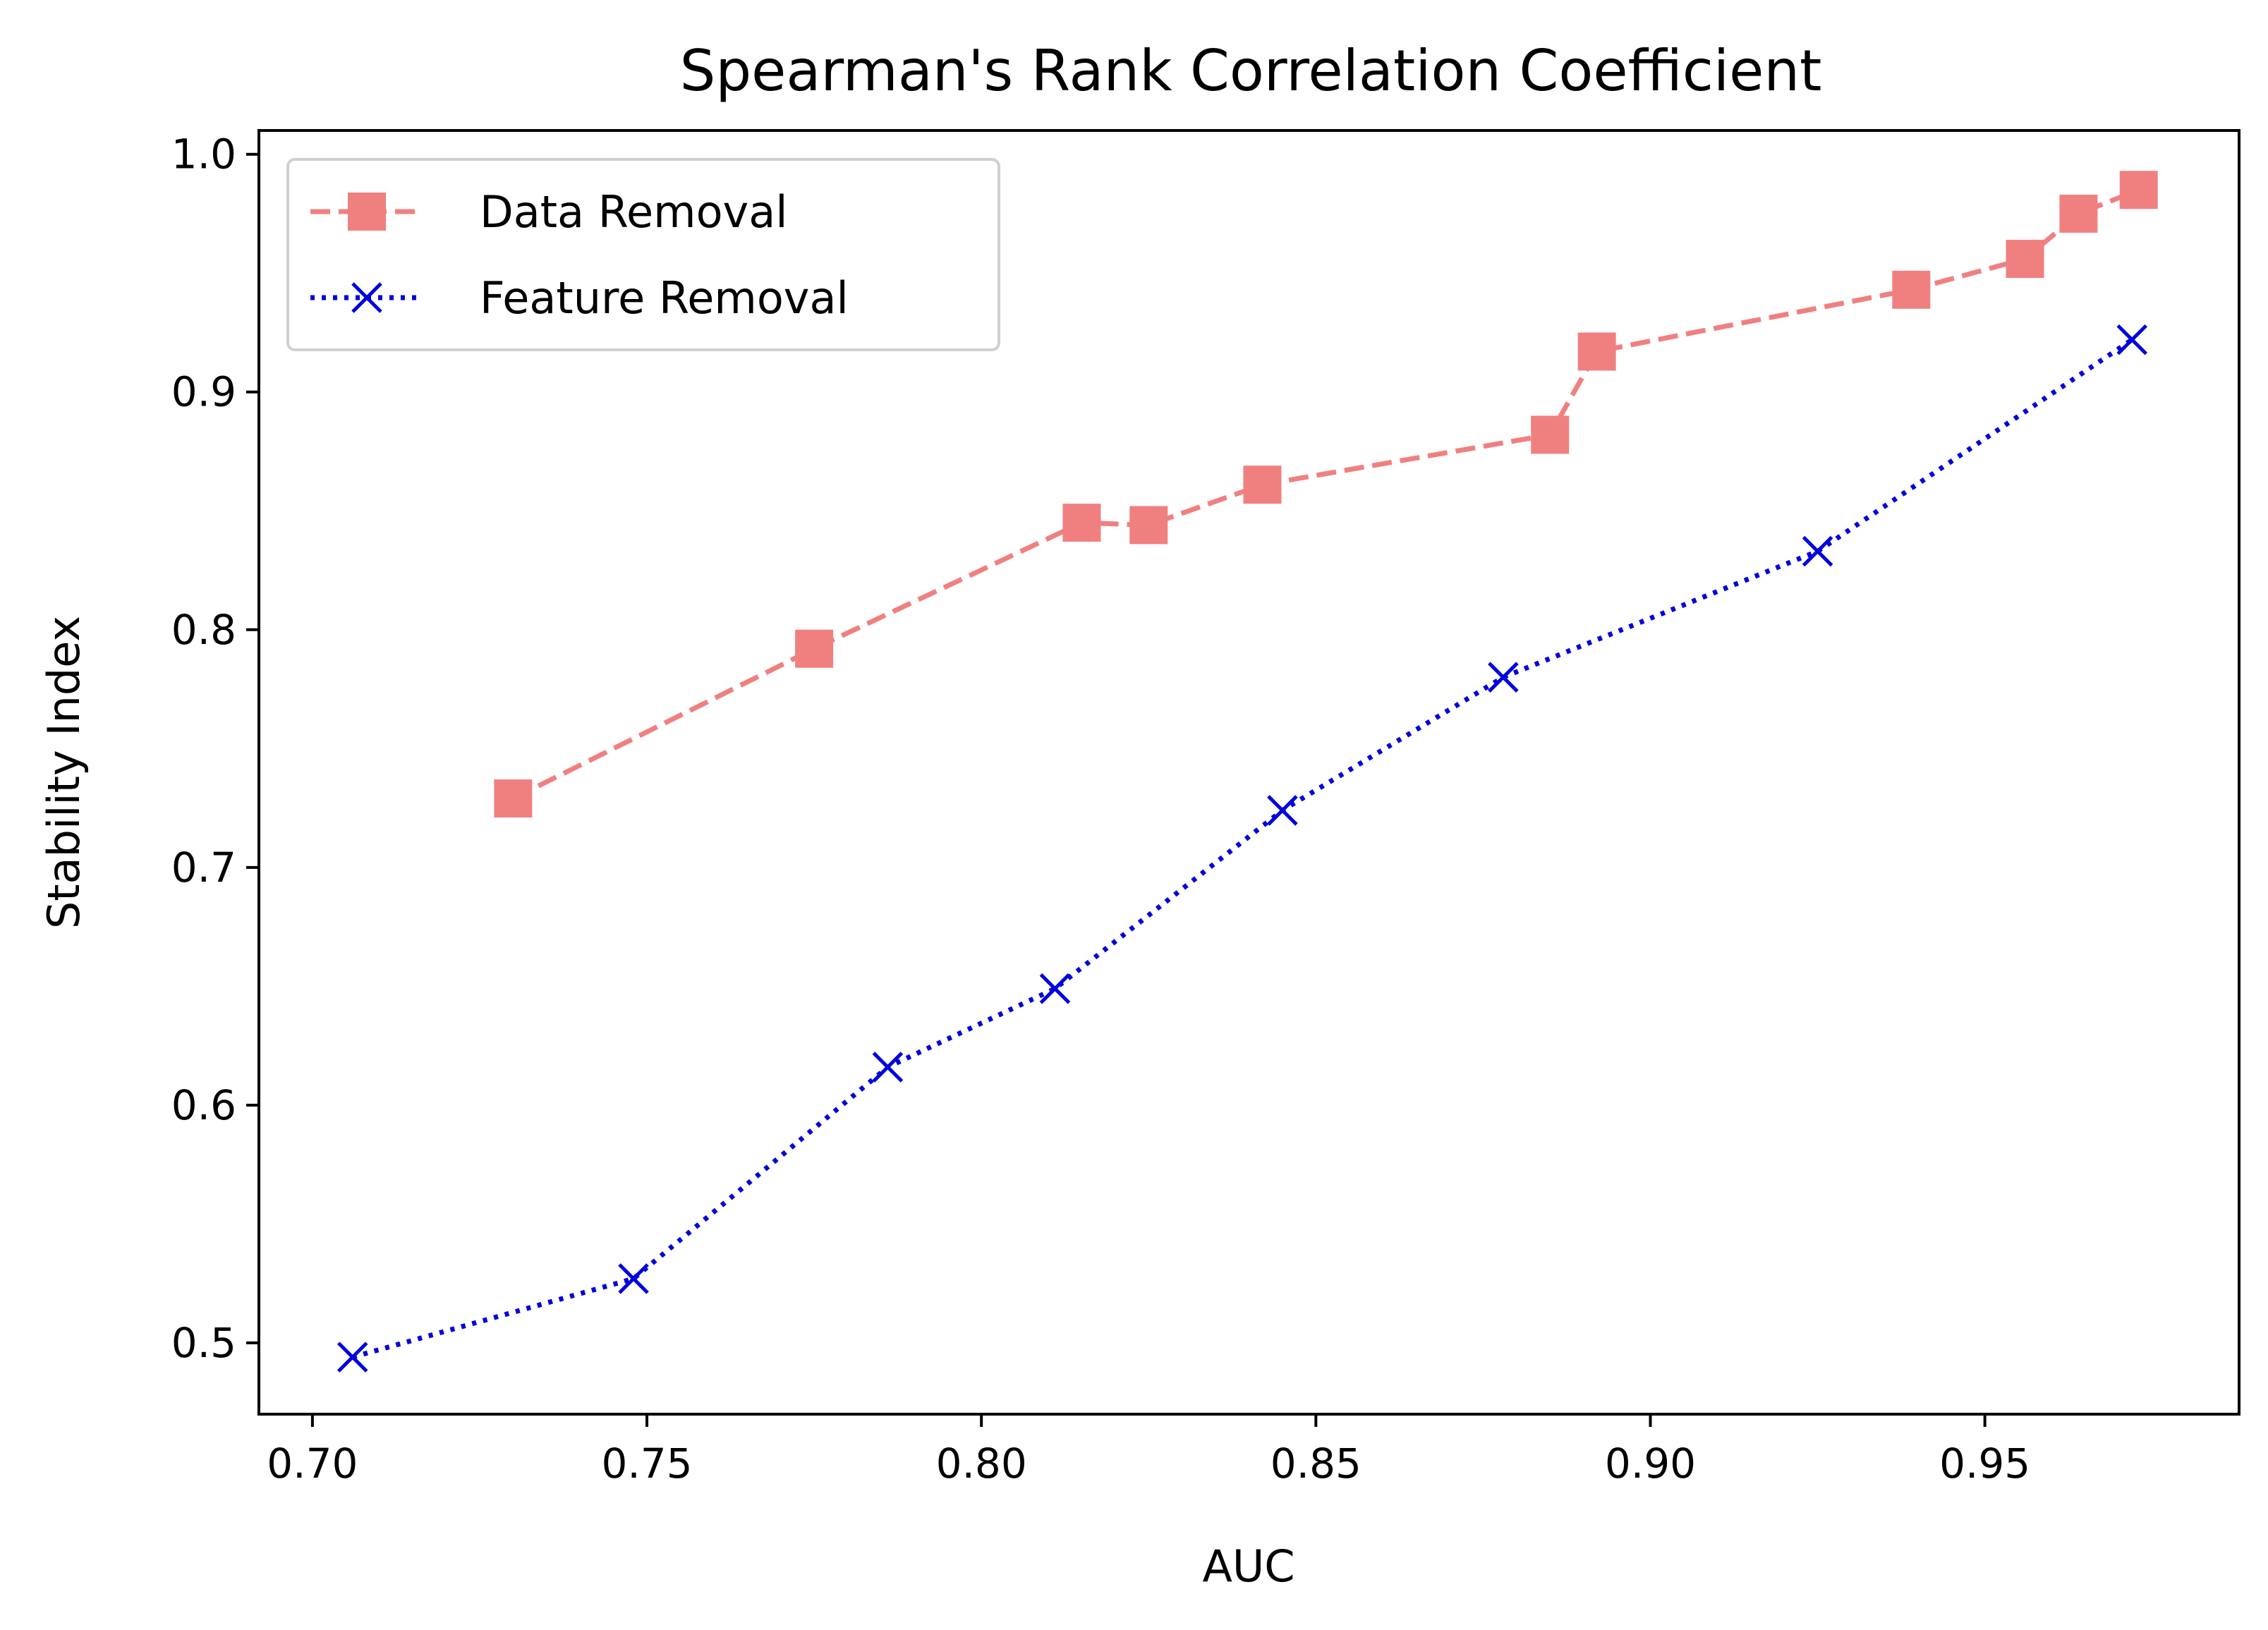 The height and width of the screenshot is (1630, 2268). What do you see at coordinates (203, 1343) in the screenshot?
I see `y-tick-label: 0.5` at bounding box center [203, 1343].